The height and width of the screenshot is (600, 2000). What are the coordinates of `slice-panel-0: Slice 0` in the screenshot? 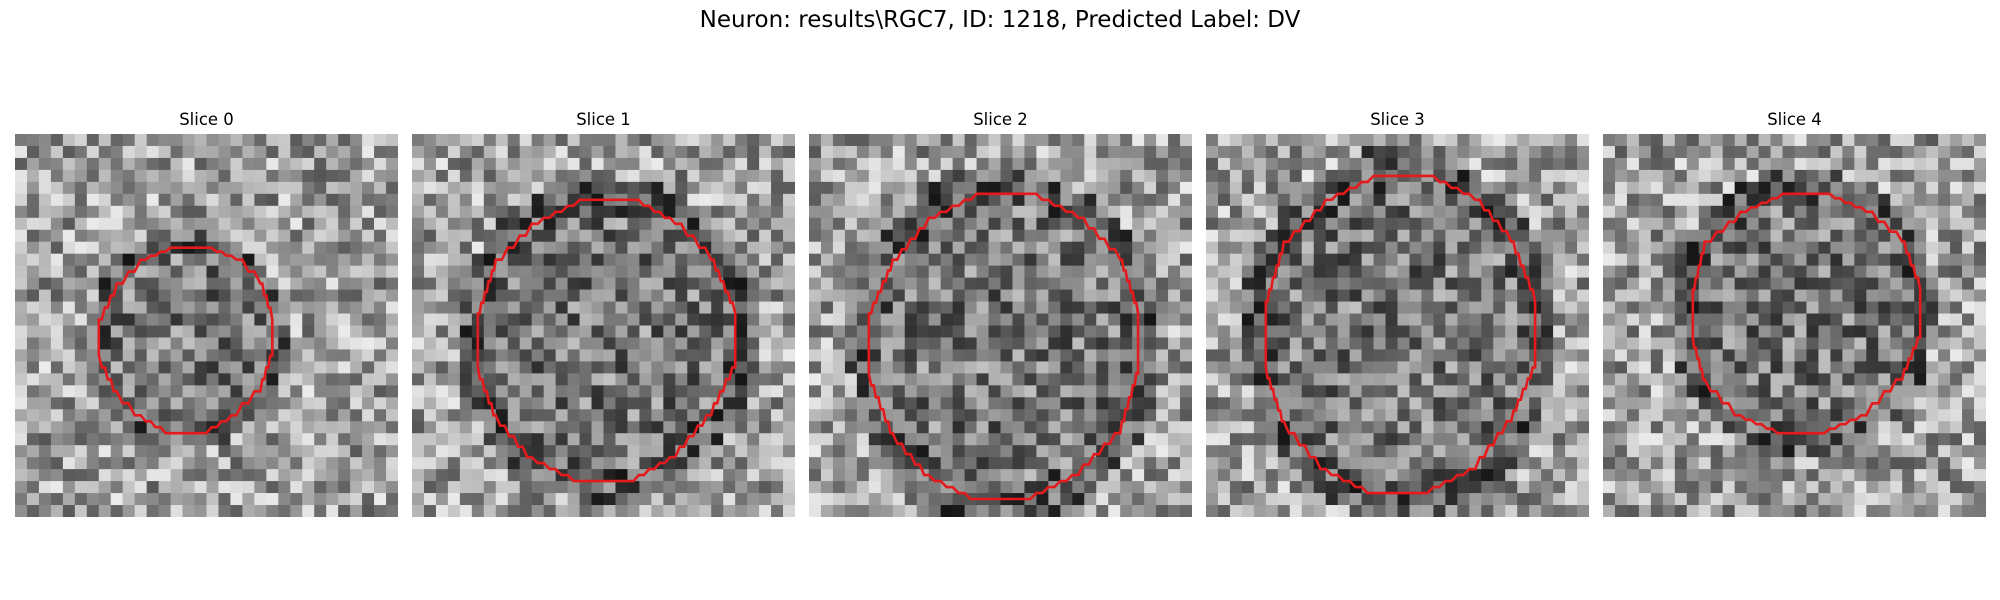 It's located at (206, 313).